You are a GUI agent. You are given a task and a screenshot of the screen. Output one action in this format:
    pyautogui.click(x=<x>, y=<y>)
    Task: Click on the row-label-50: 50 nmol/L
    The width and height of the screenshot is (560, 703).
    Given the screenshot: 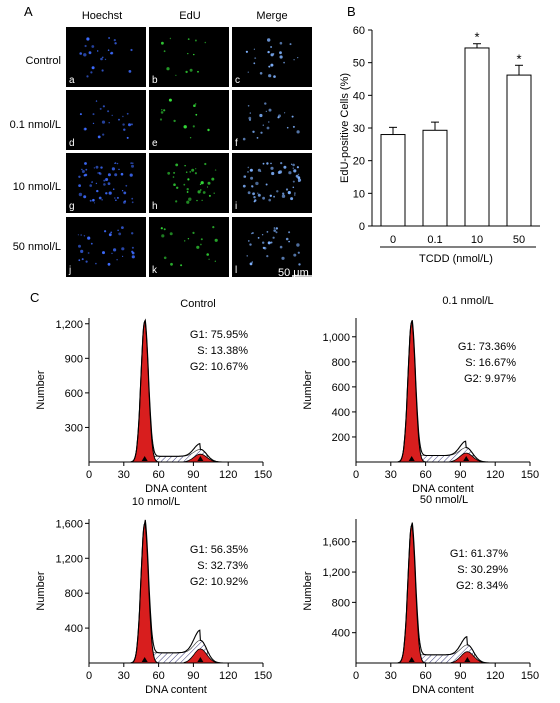 What is the action you would take?
    pyautogui.click(x=37, y=247)
    